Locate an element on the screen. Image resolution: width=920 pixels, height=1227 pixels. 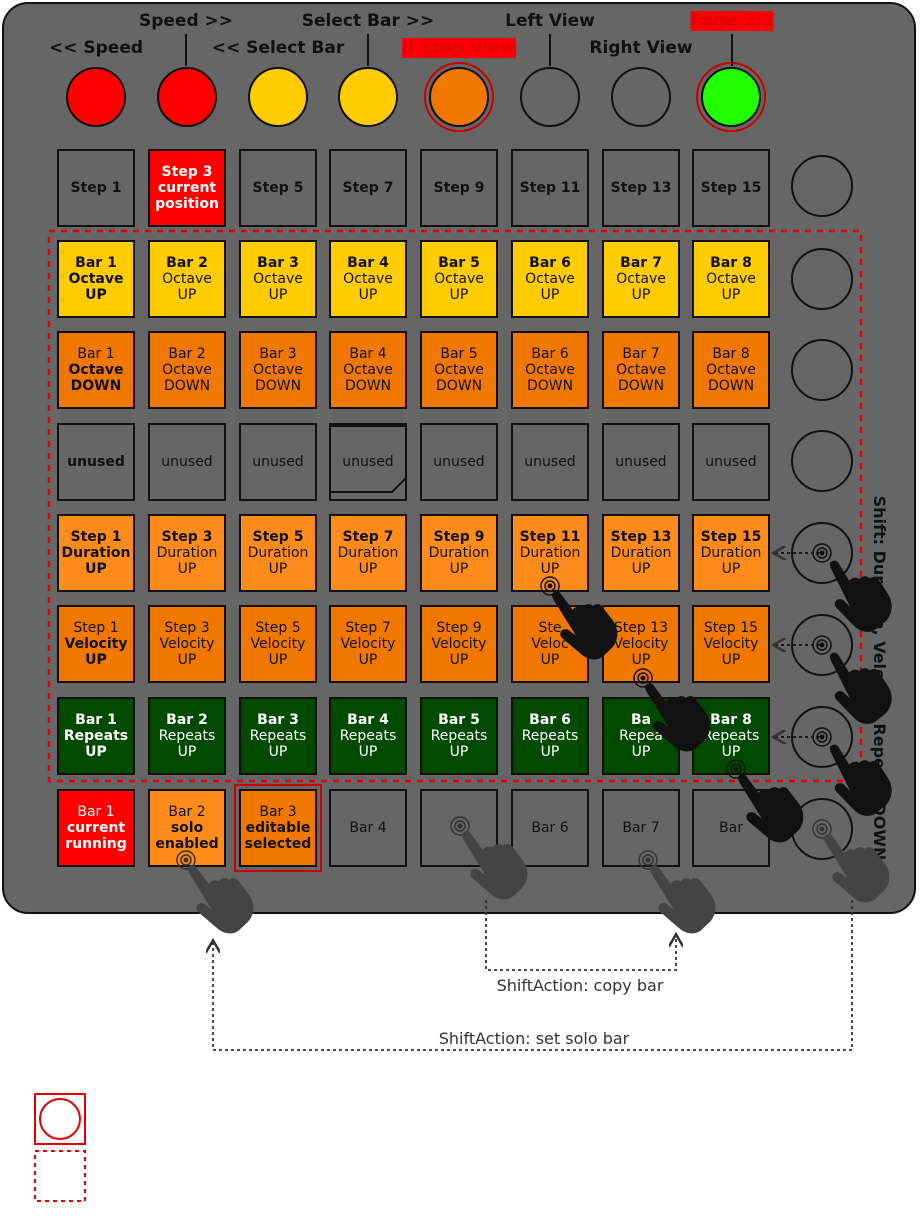
duration-up-pad: Step 5 Duration UP is located at coordinates (278, 553).